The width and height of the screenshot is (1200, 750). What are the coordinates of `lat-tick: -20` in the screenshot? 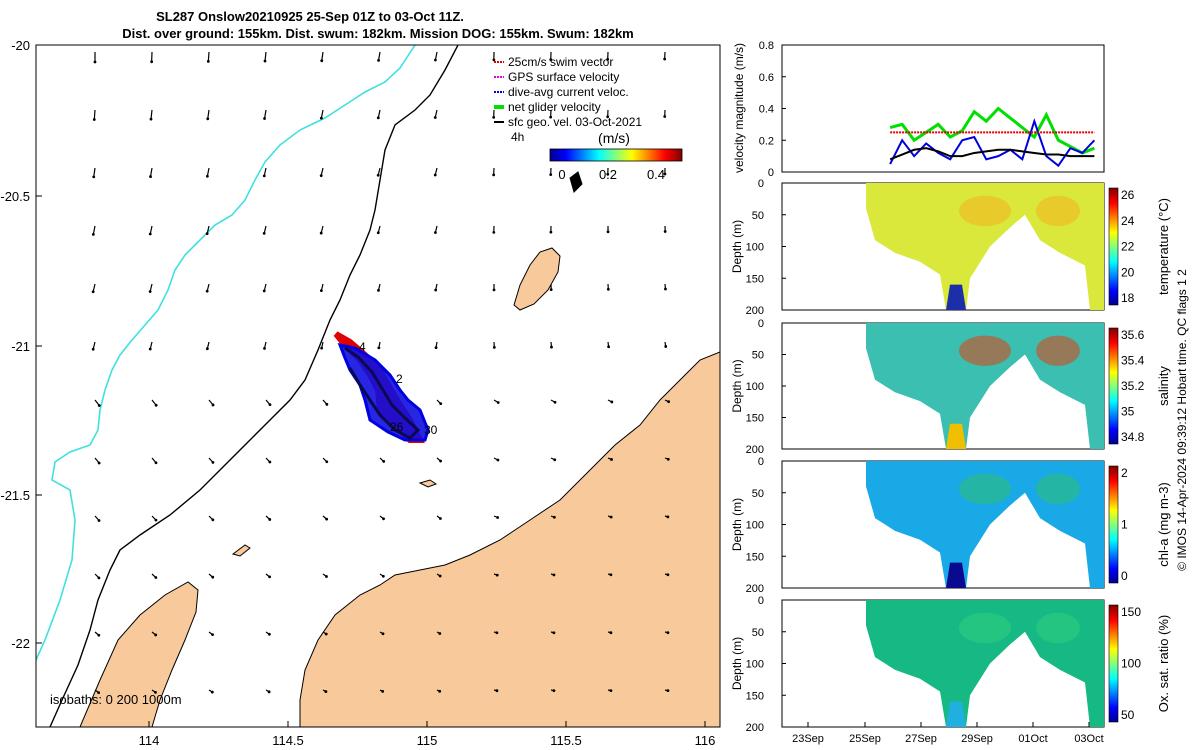 It's located at (20, 45).